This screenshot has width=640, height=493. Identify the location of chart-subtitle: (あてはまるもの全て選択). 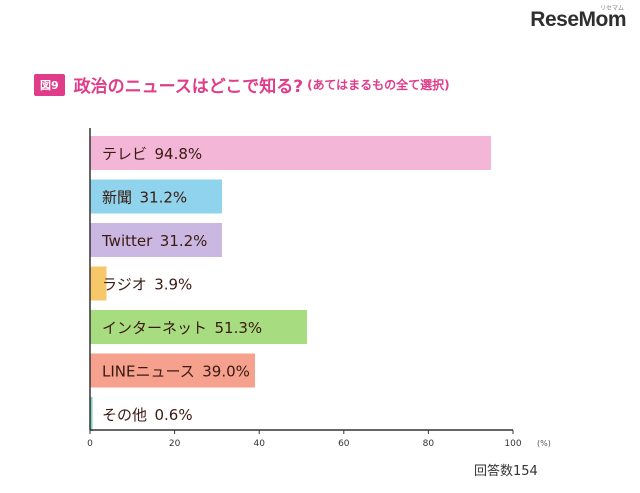
(378, 85).